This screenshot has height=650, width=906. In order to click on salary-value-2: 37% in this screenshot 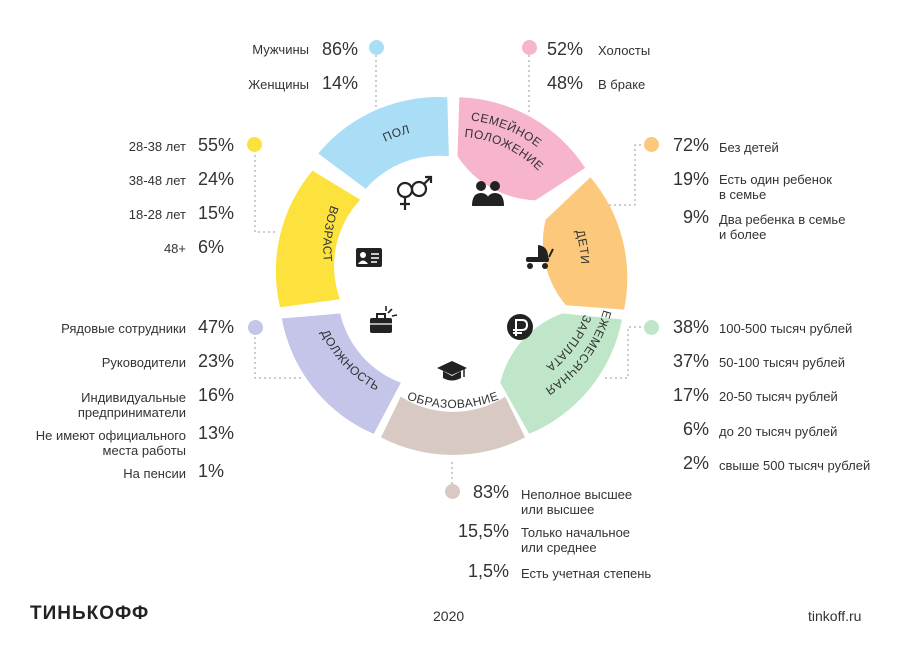, I will do `click(690, 361)`.